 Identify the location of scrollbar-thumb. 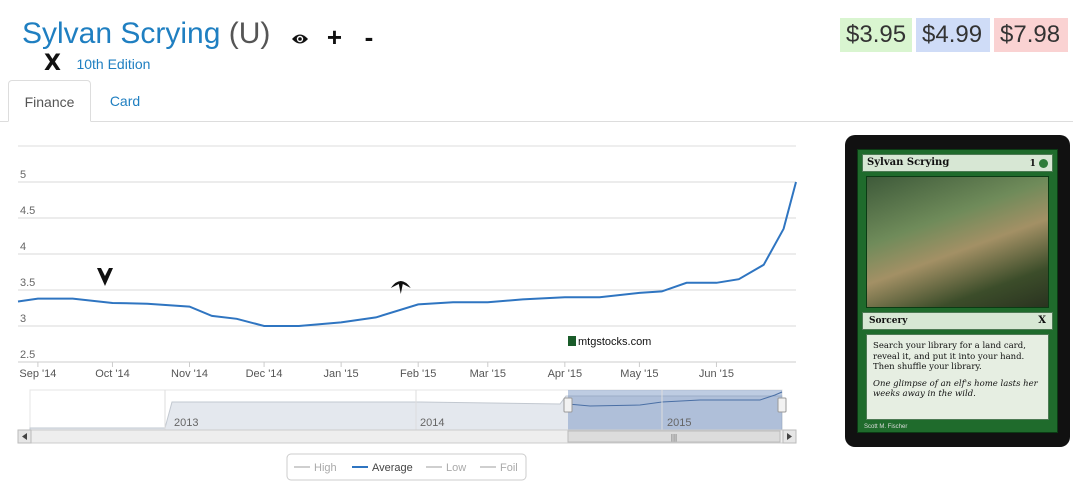
(674, 436).